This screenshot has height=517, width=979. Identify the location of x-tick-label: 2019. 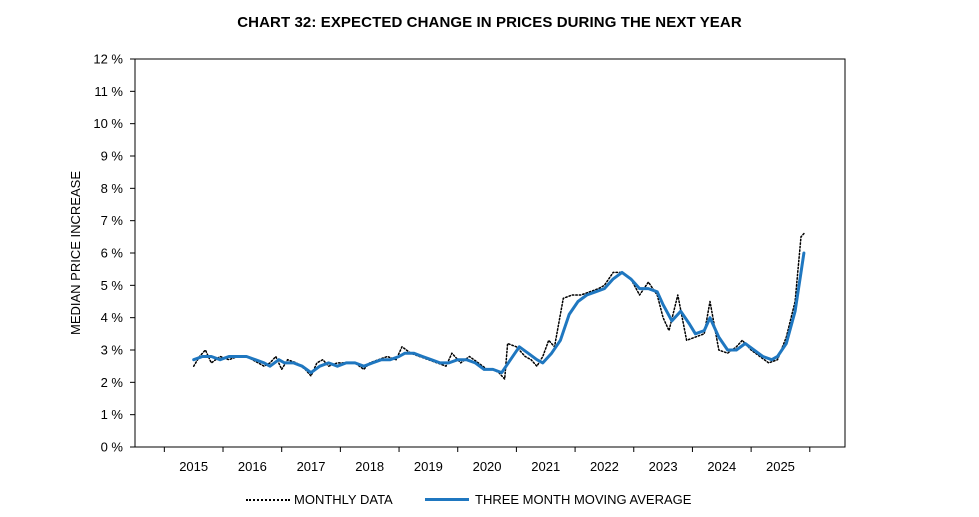
(428, 466).